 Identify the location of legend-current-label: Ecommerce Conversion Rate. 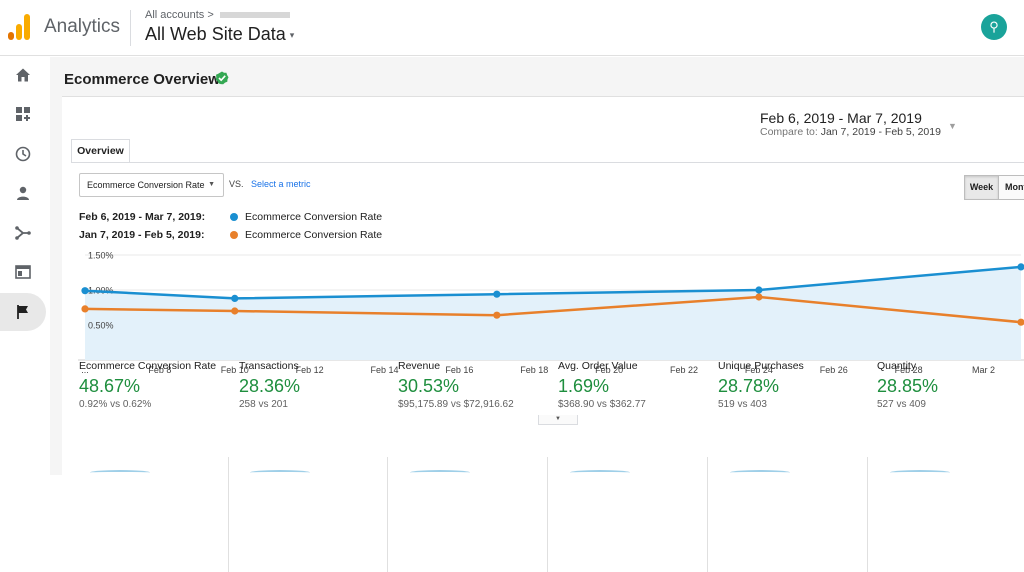
(314, 217).